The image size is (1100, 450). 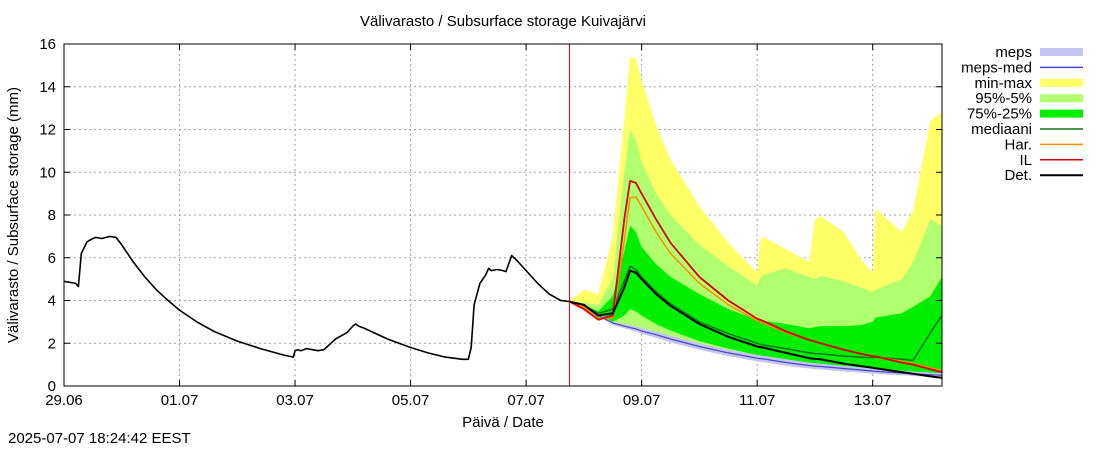 What do you see at coordinates (1013, 52) in the screenshot?
I see `legend-label-meps: meps` at bounding box center [1013, 52].